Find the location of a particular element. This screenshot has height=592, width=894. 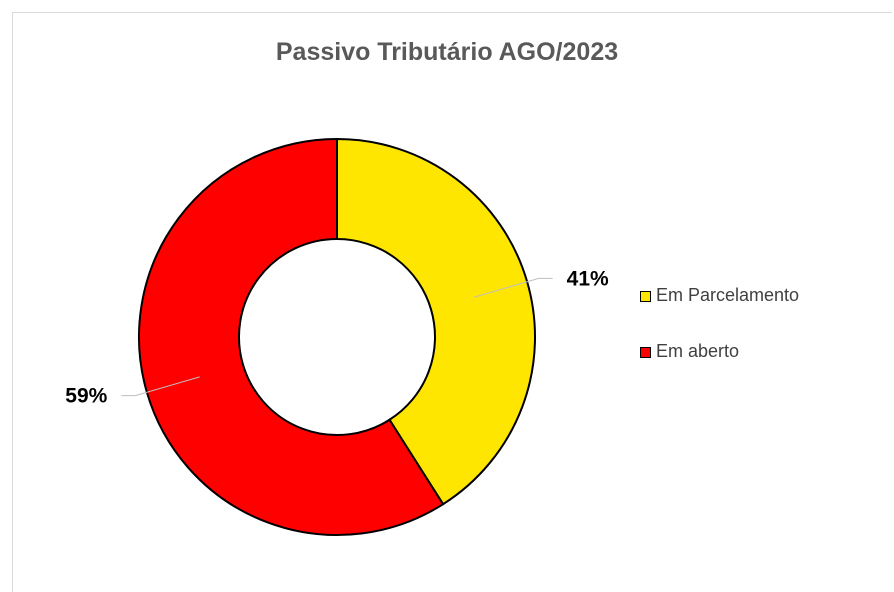

data-label-em-parcelamento: 41% is located at coordinates (588, 278).